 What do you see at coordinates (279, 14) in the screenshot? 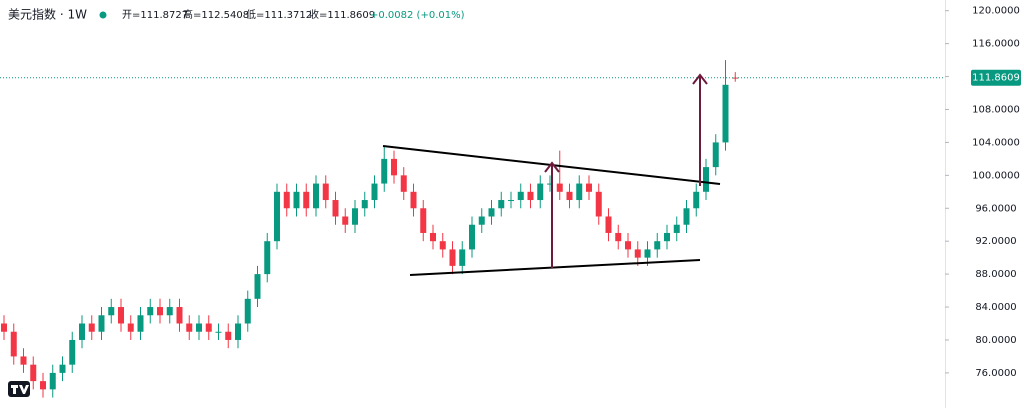
I see `legend-low: 低=111.3712` at bounding box center [279, 14].